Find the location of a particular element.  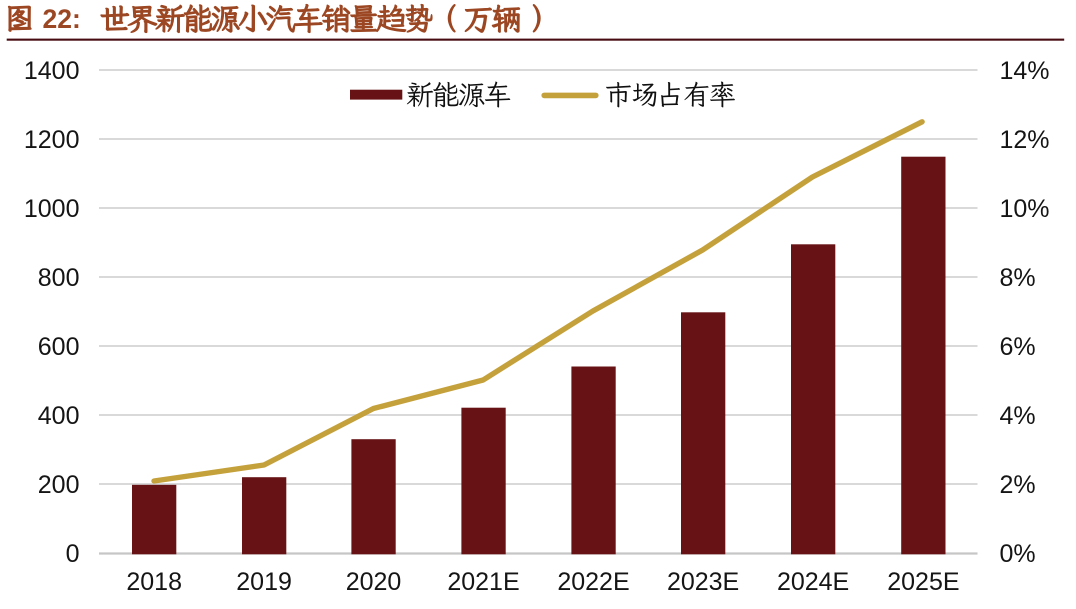

svg-text: 6% is located at coordinates (1018, 347).